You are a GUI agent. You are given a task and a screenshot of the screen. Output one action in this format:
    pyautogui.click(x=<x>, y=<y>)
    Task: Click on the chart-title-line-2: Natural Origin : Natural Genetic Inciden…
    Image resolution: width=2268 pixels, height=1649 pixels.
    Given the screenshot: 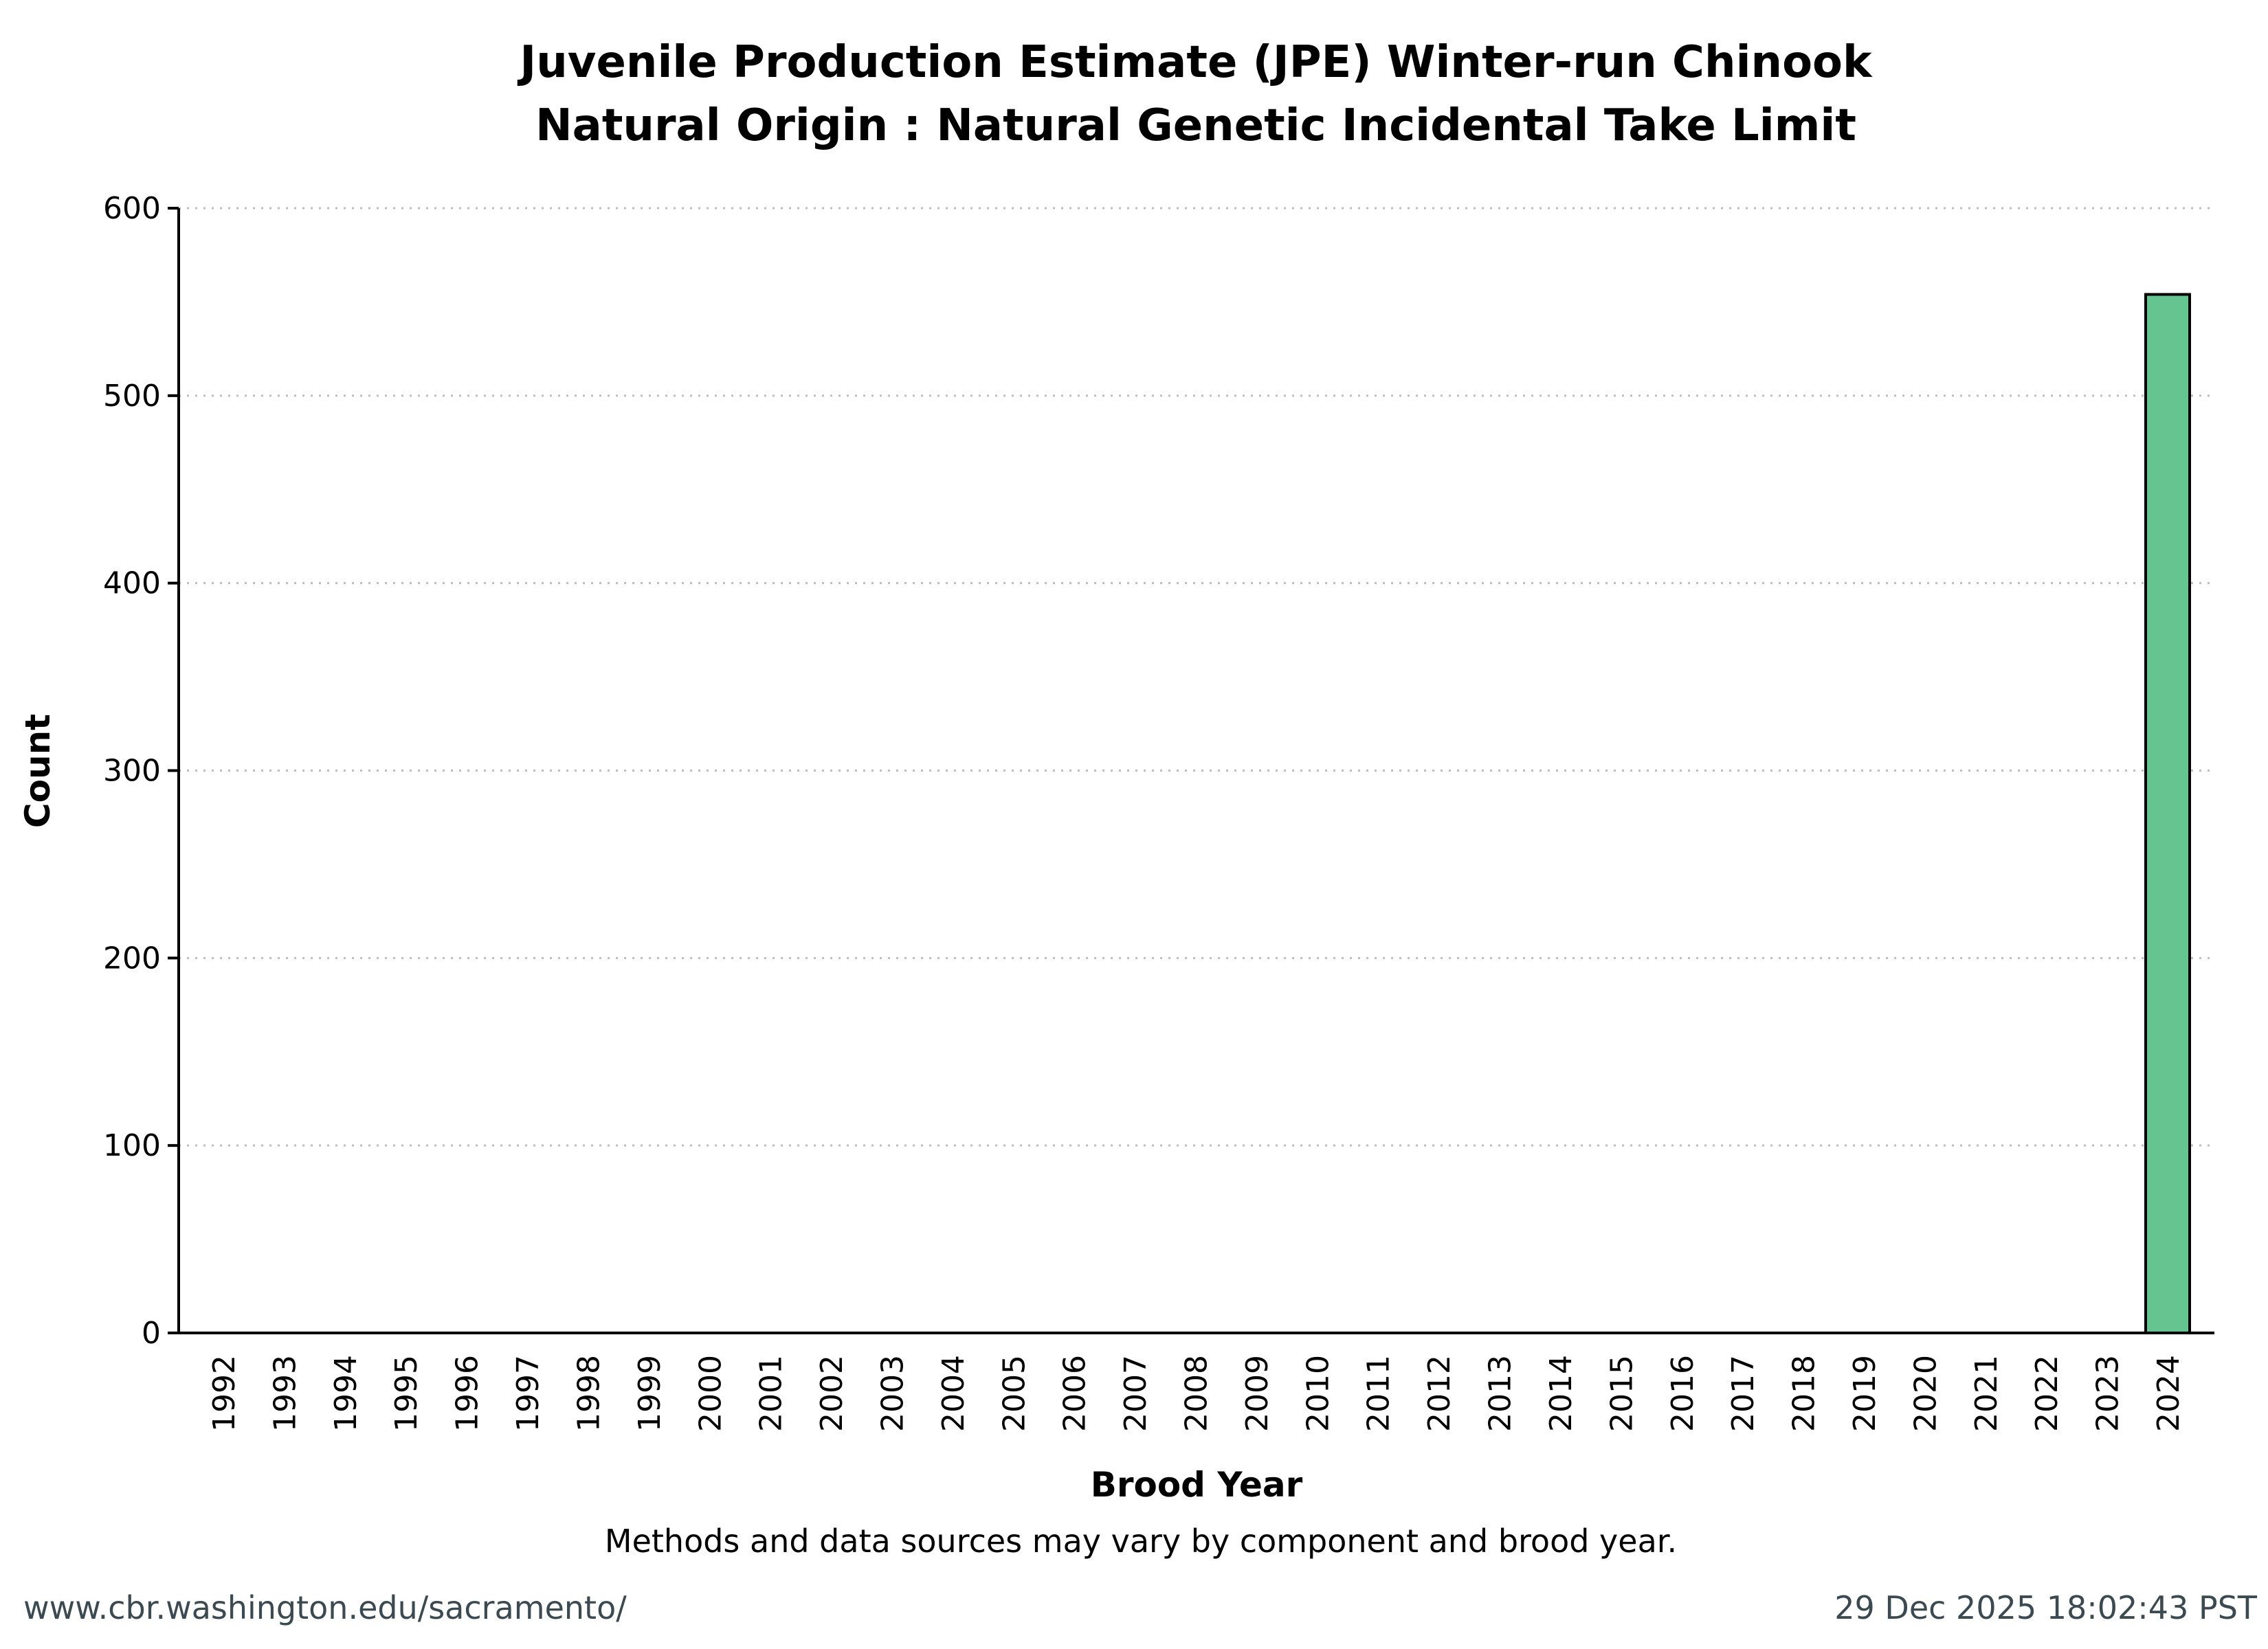 What is the action you would take?
    pyautogui.click(x=1195, y=126)
    